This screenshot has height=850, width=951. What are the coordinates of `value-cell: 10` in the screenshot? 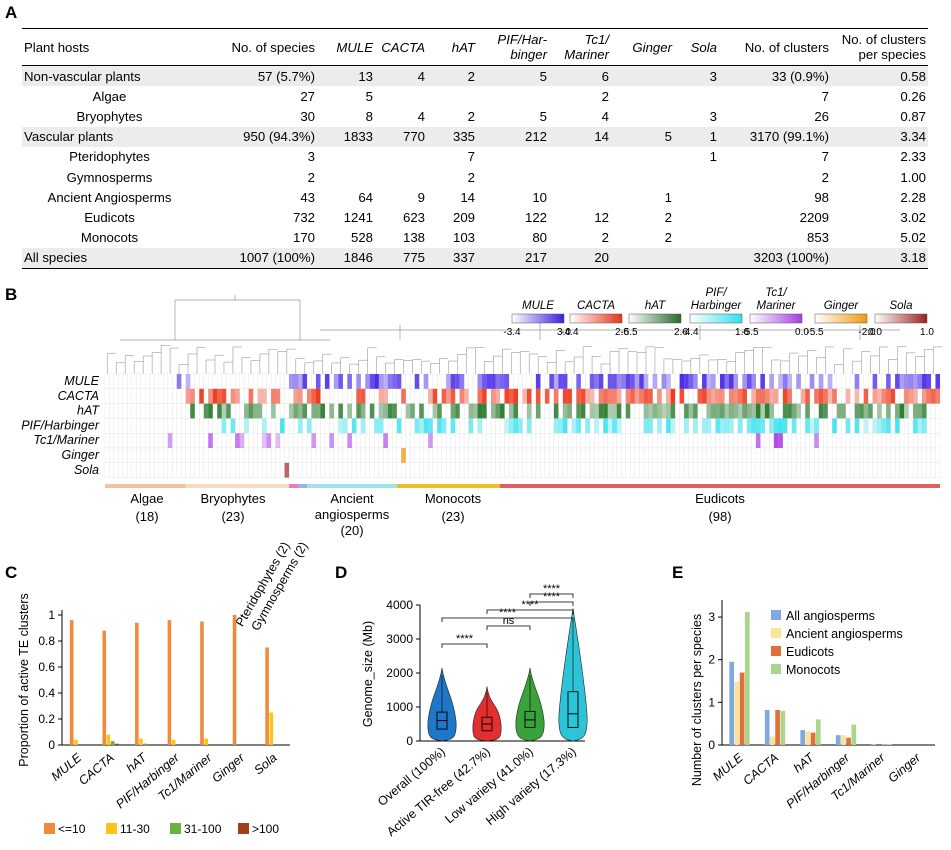 It's located at (539, 197).